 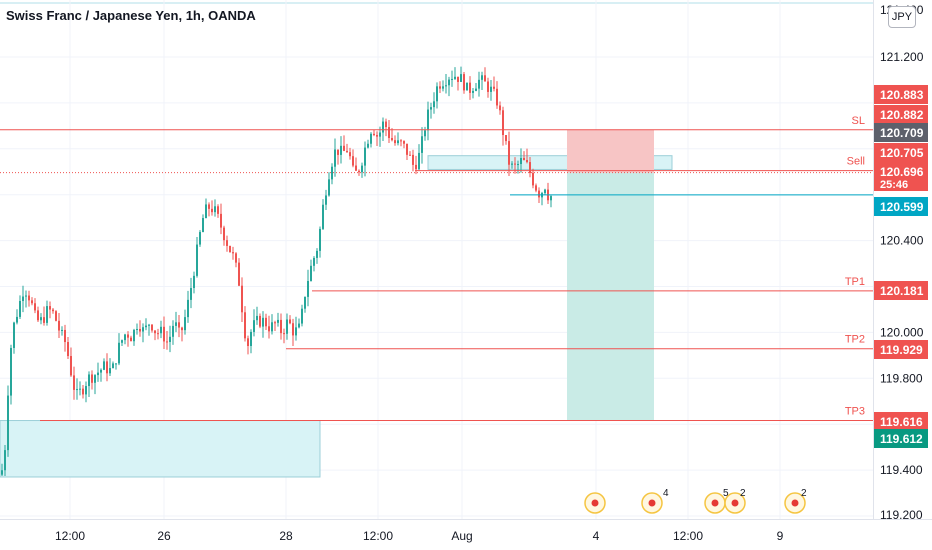 I want to click on level-label-tp3: TP3, so click(x=855, y=412).